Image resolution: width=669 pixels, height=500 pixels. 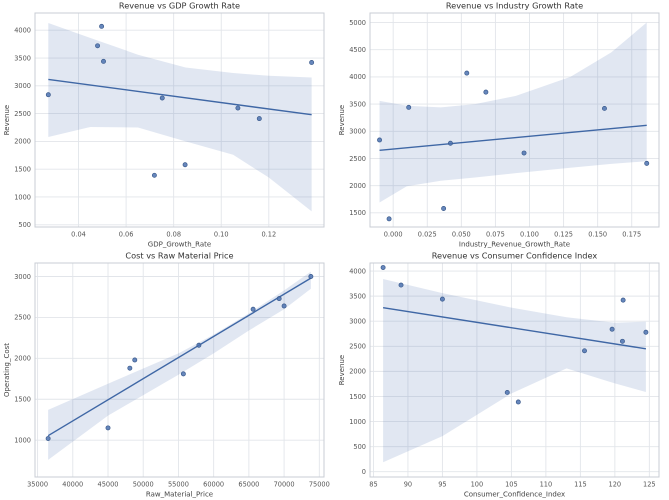 I want to click on x-tick-label: 100, so click(x=477, y=485).